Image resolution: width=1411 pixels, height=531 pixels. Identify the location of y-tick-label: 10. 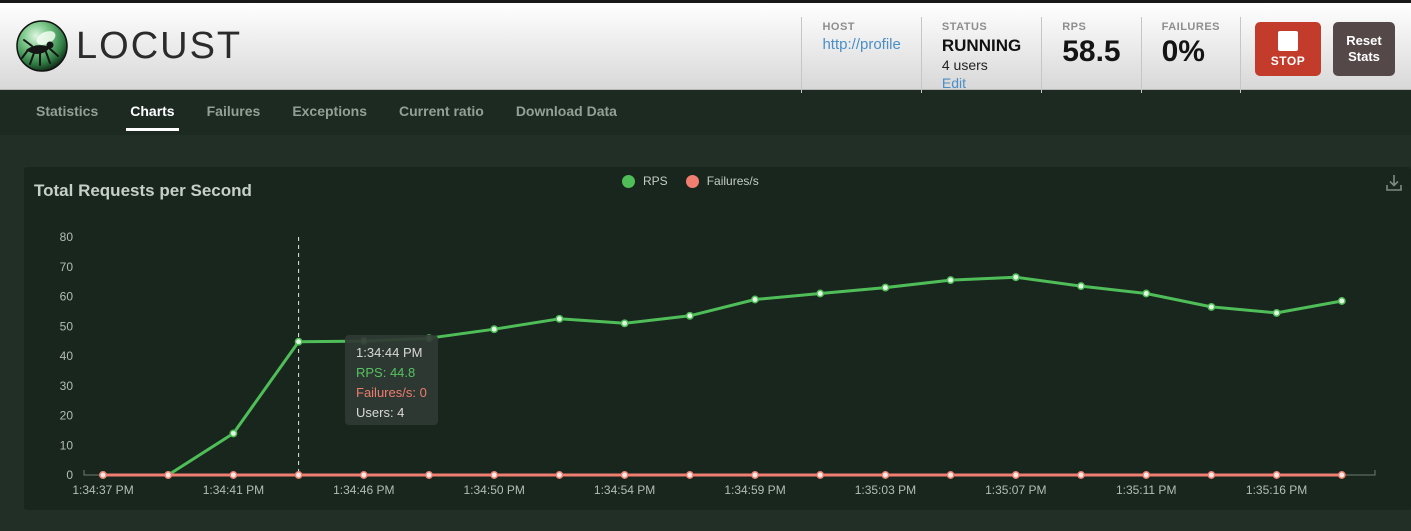
(67, 445).